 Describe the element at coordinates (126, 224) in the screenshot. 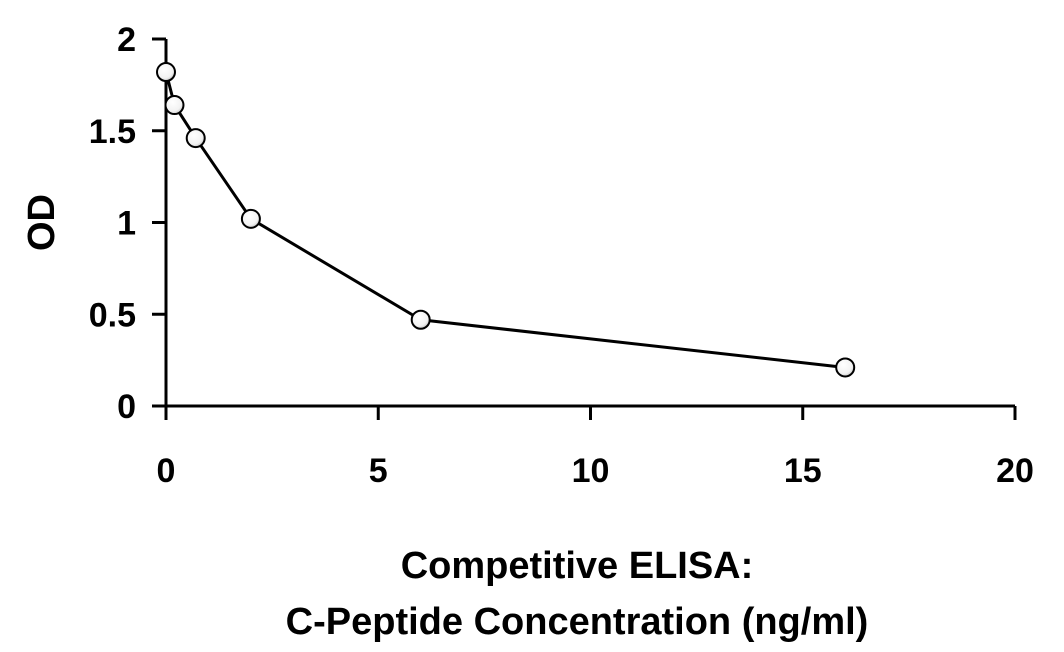

I see `y-tick-label: 1` at that location.